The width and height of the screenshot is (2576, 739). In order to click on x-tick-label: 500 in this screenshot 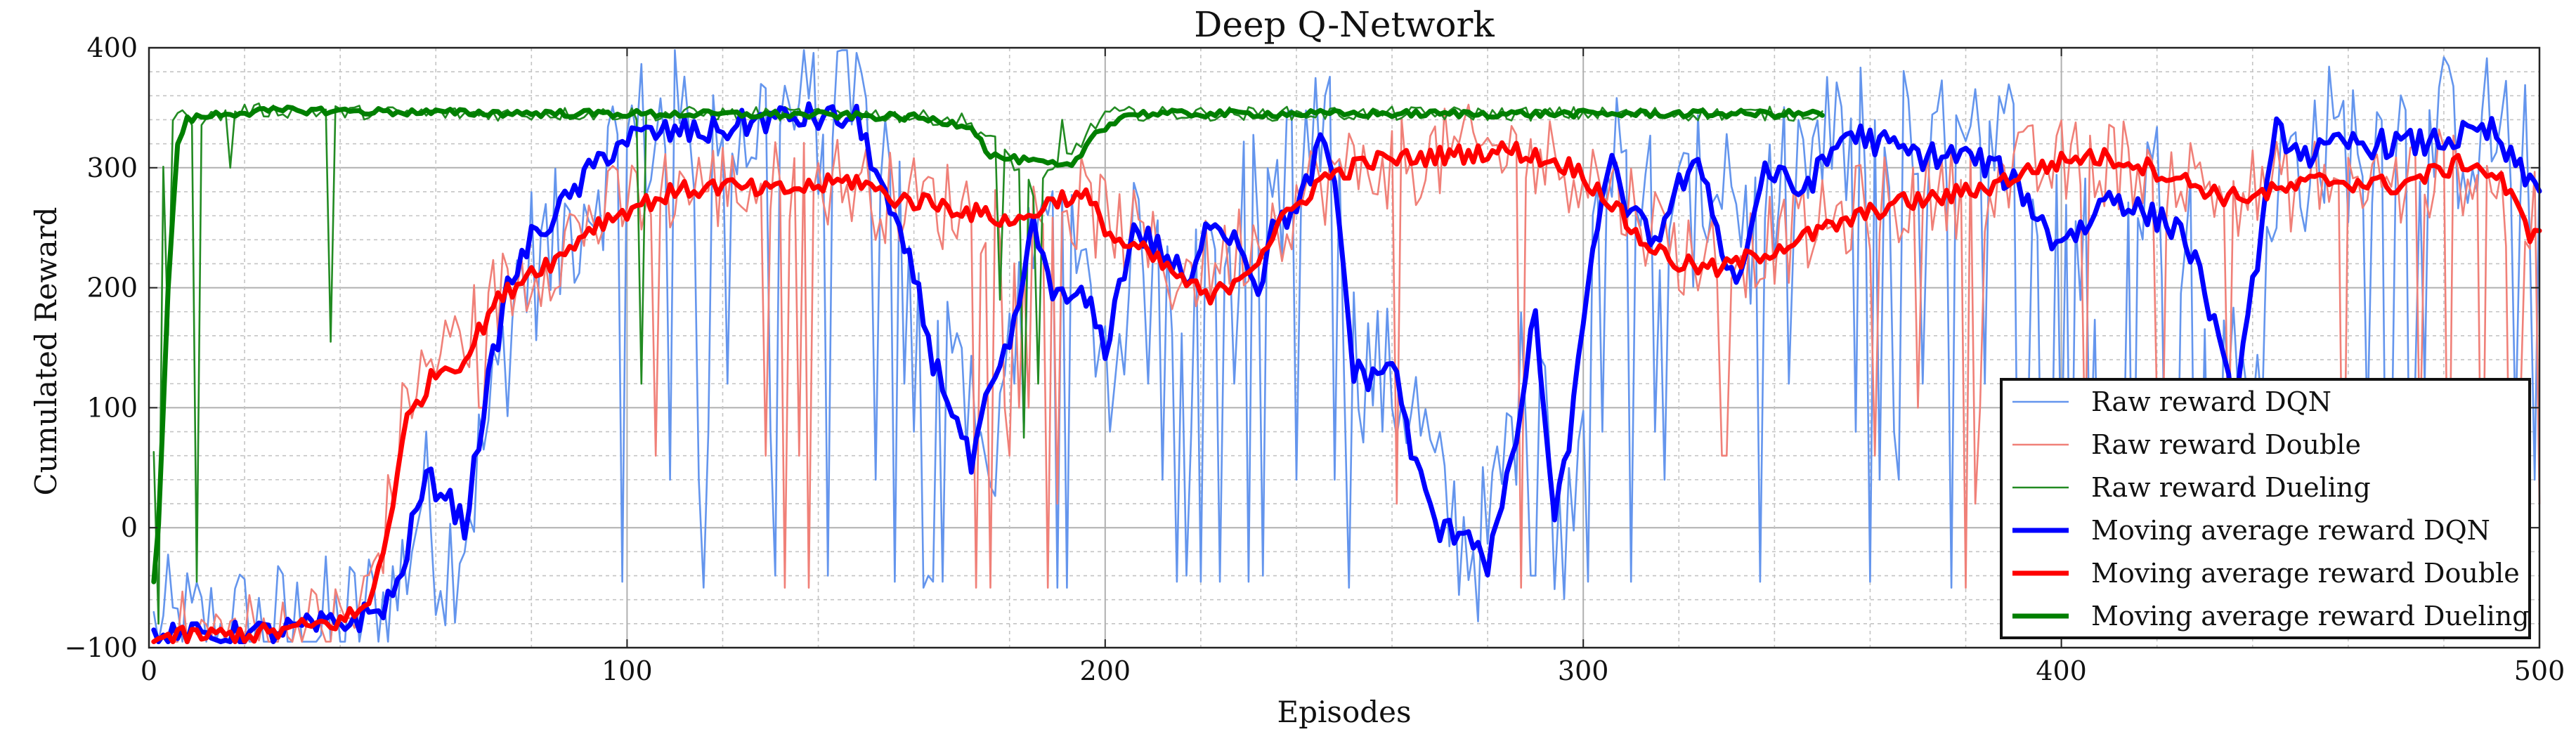, I will do `click(2539, 670)`.